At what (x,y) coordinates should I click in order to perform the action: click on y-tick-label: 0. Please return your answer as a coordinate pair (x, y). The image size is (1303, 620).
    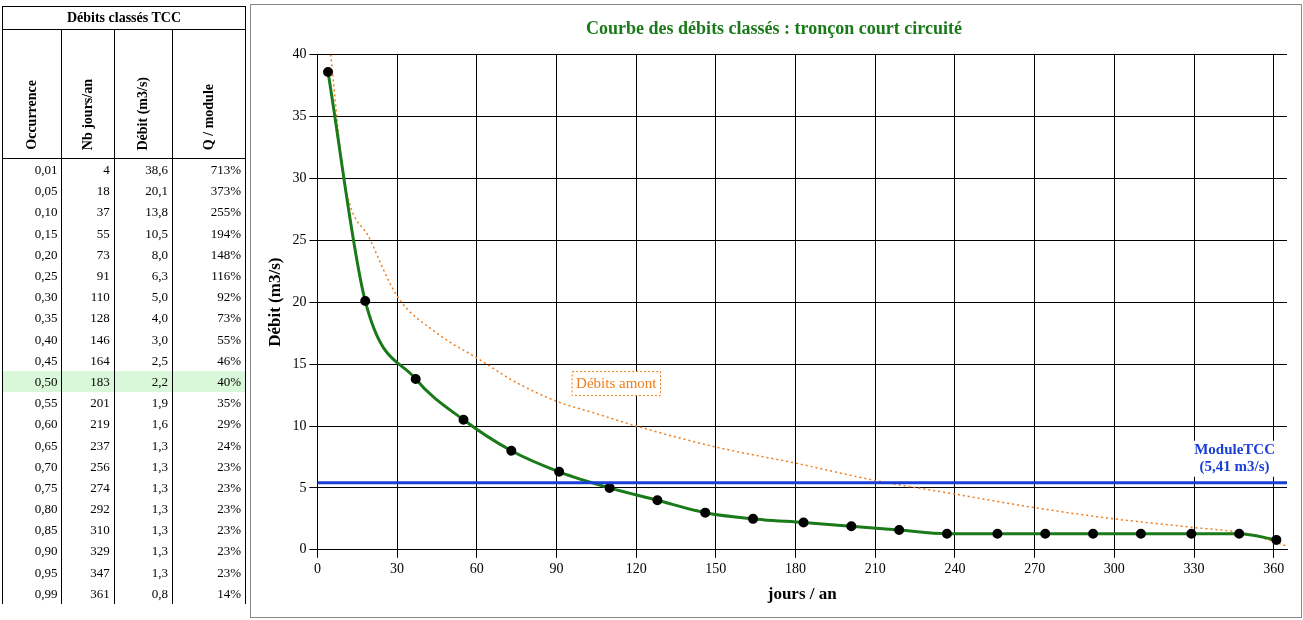
    Looking at the image, I should click on (303, 549).